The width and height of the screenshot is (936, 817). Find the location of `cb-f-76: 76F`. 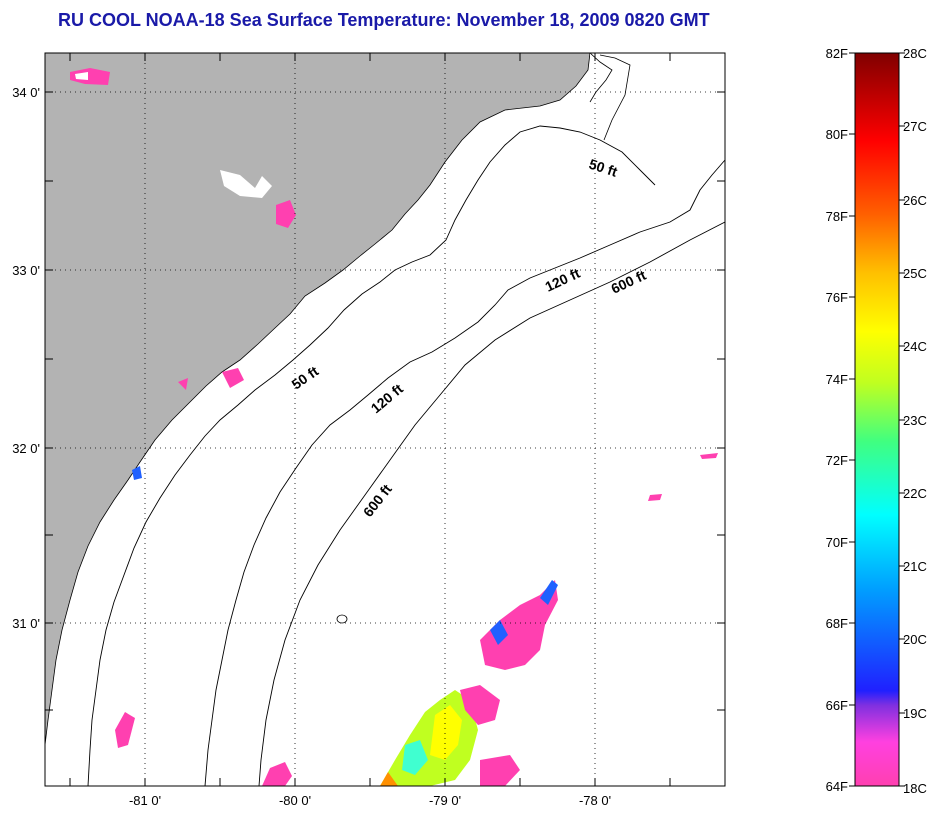

cb-f-76: 76F is located at coordinates (837, 297).